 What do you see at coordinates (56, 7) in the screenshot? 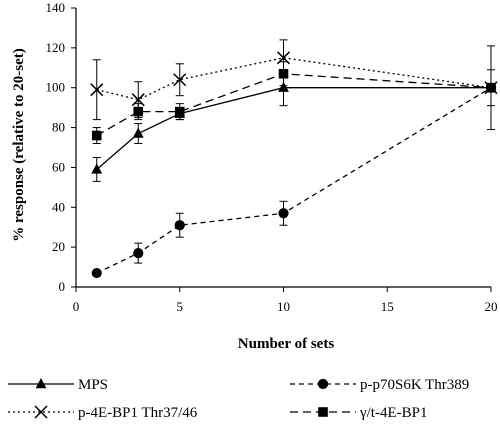
I see `y-tick-label: 140` at bounding box center [56, 7].